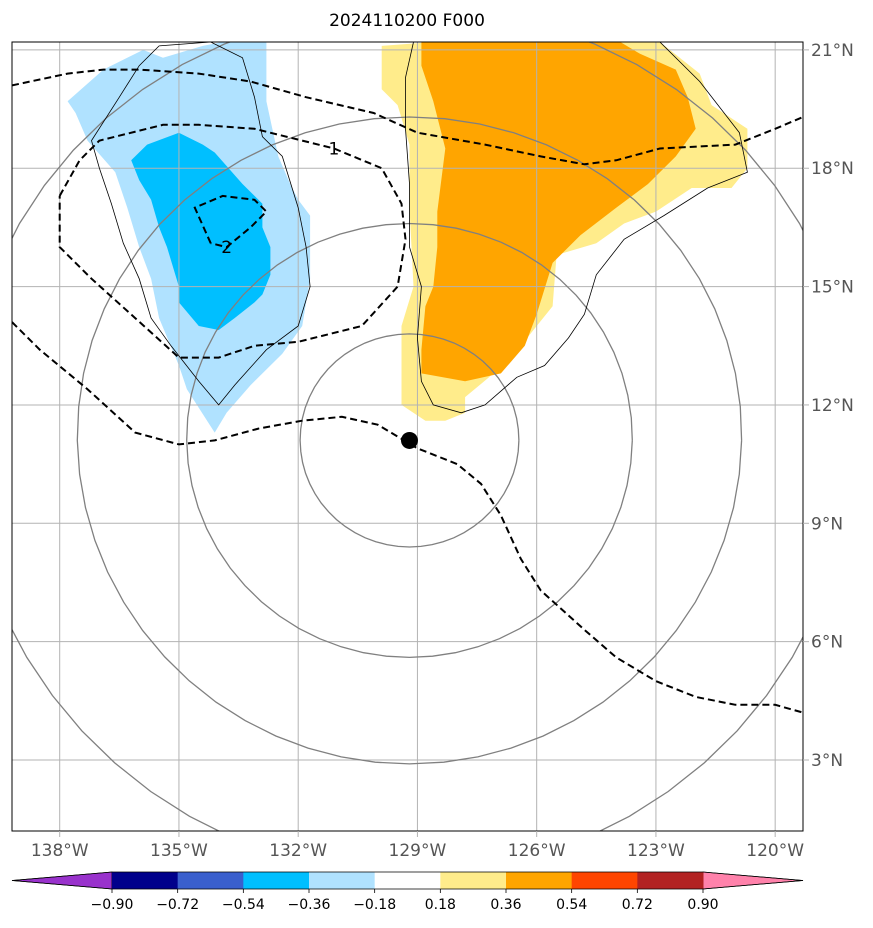 This screenshot has height=928, width=873. What do you see at coordinates (177, 905) in the screenshot?
I see `colorbar-tick-label: −0.72` at bounding box center [177, 905].